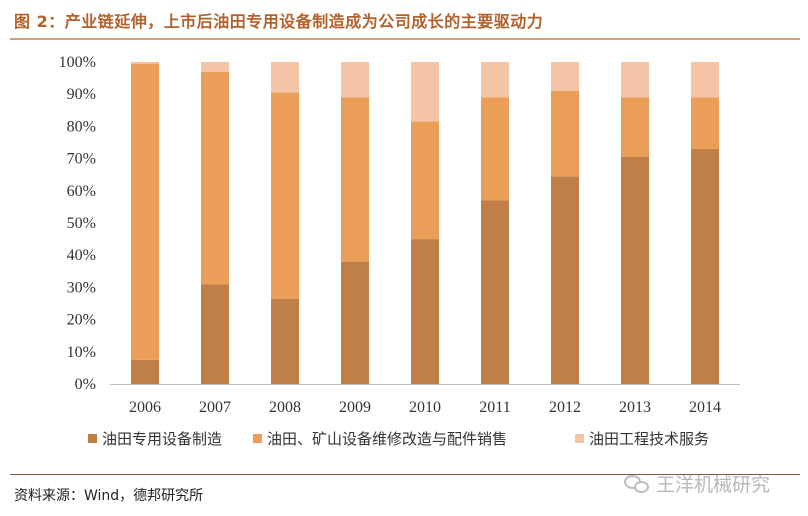 The height and width of the screenshot is (516, 808). Describe the element at coordinates (387, 439) in the screenshot. I see `legend-label: 油田、矿山设备维修改造与配件销售` at that location.